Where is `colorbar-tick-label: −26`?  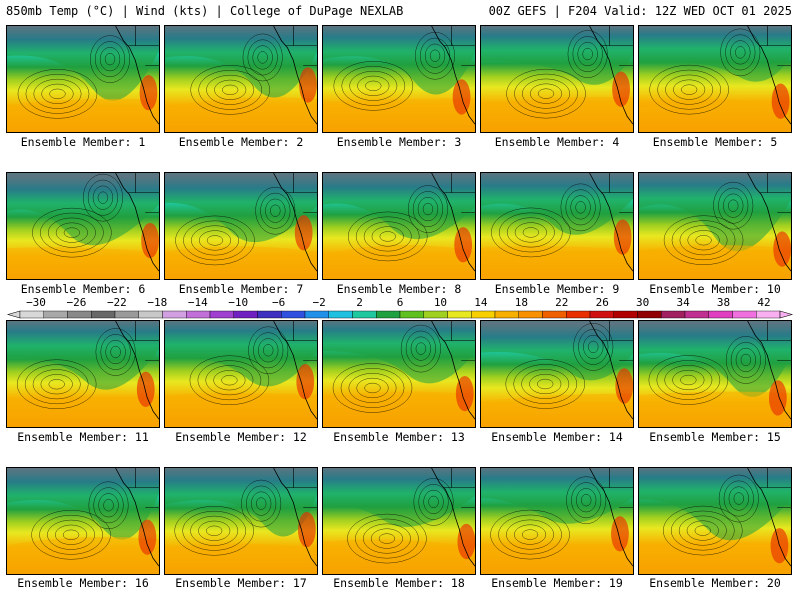 colorbar-tick-label: −26 is located at coordinates (76, 302).